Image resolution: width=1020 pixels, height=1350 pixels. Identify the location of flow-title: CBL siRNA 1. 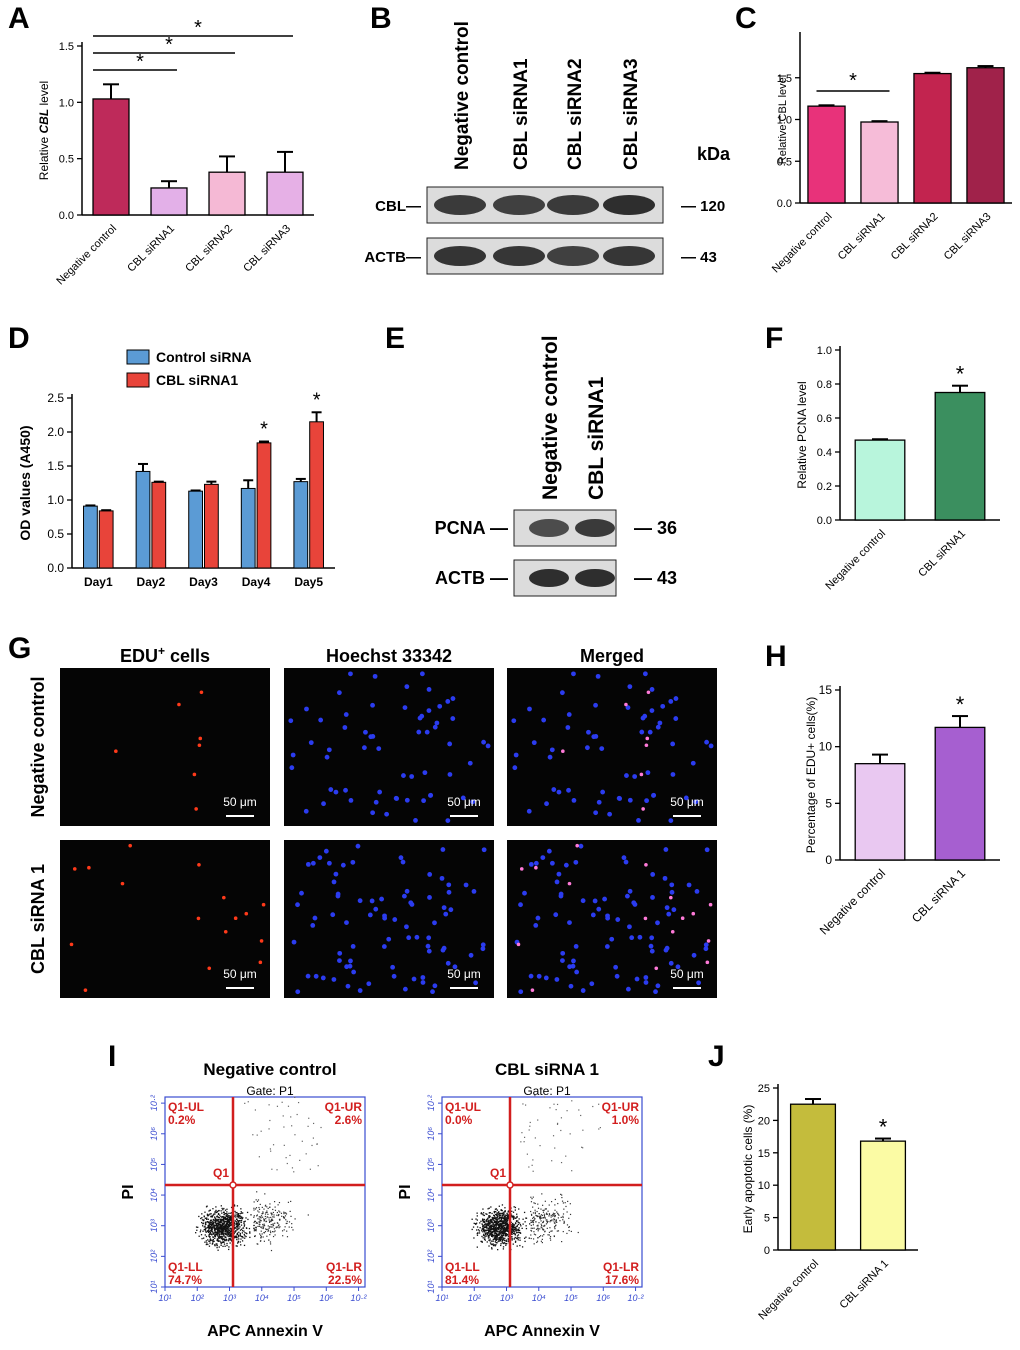
(547, 1069).